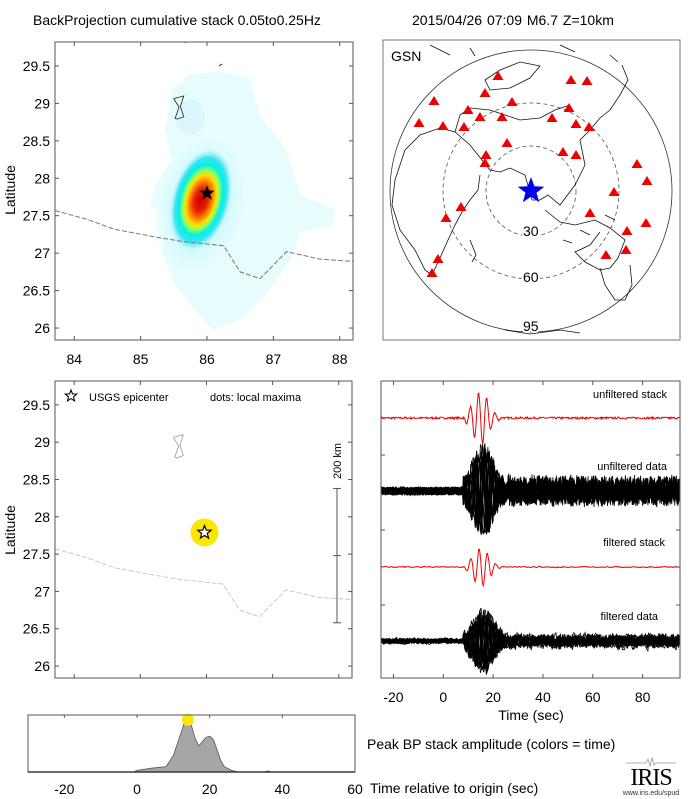  What do you see at coordinates (338, 461) in the screenshot?
I see `scale-bar-label: 200 km` at bounding box center [338, 461].